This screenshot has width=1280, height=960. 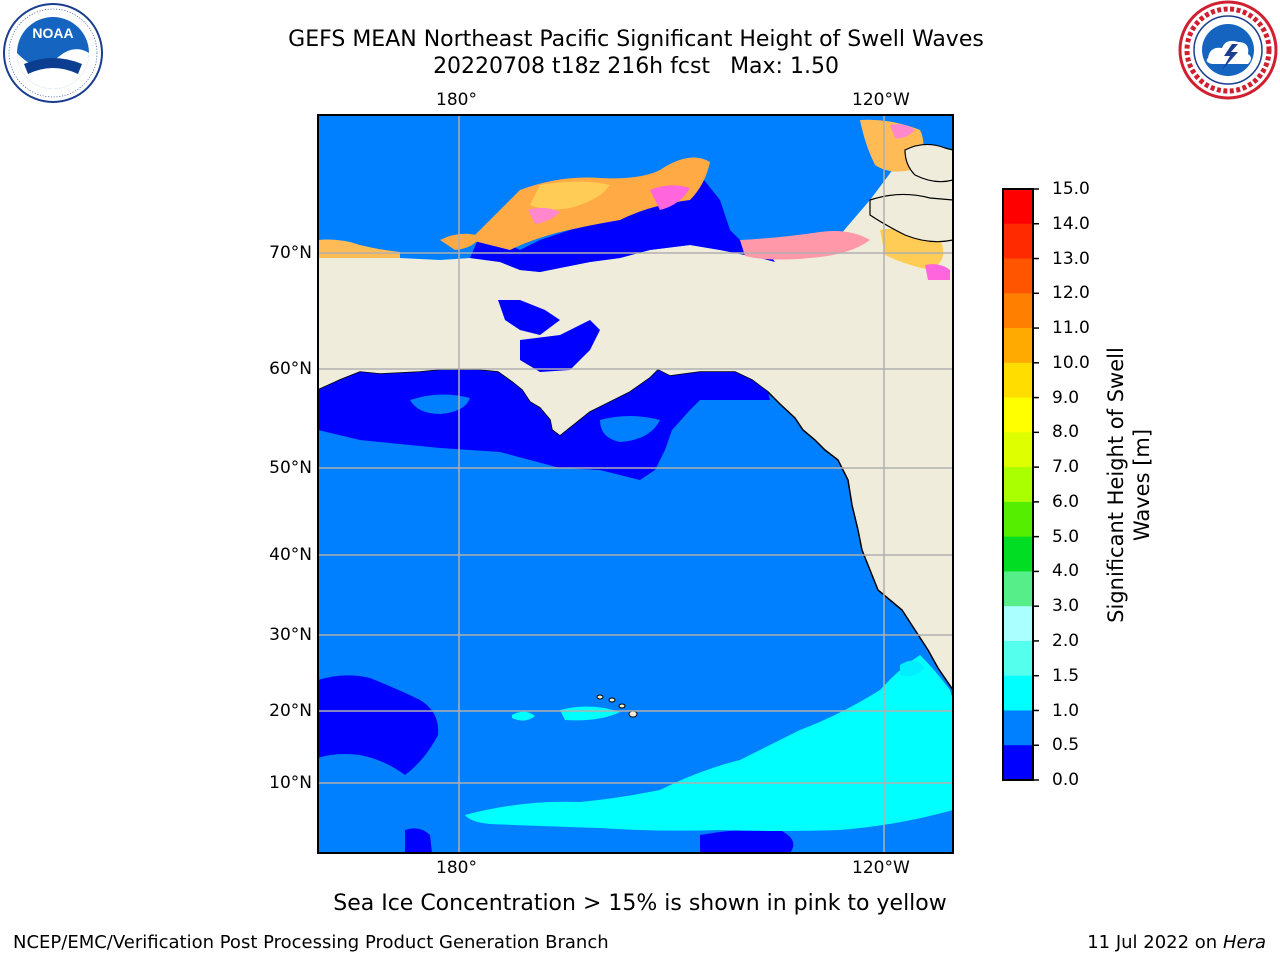 I want to click on colorbar-bin-0.0-0.5, so click(x=1018, y=763).